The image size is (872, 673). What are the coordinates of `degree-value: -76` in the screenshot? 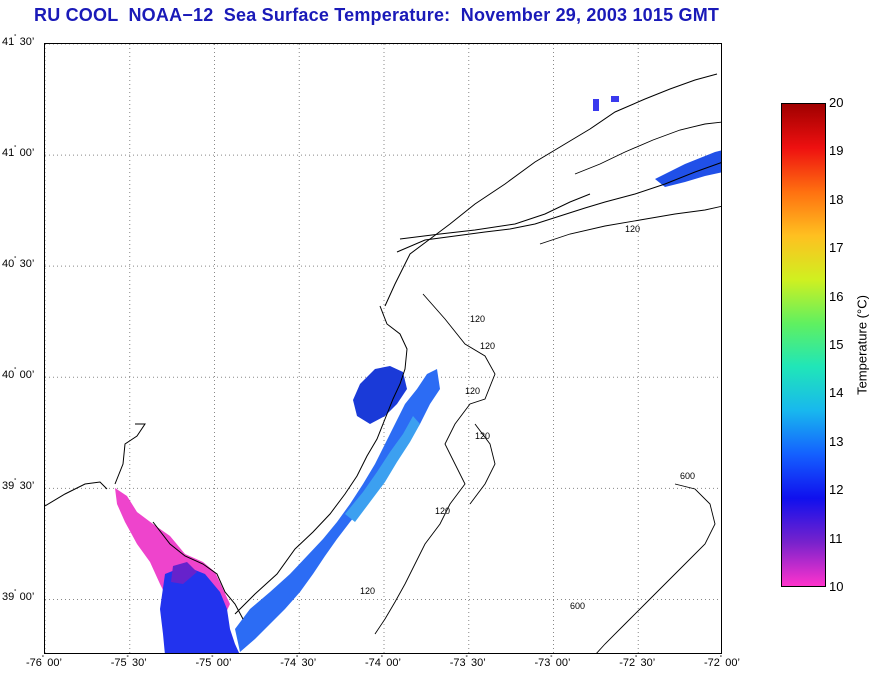 It's located at (34, 663).